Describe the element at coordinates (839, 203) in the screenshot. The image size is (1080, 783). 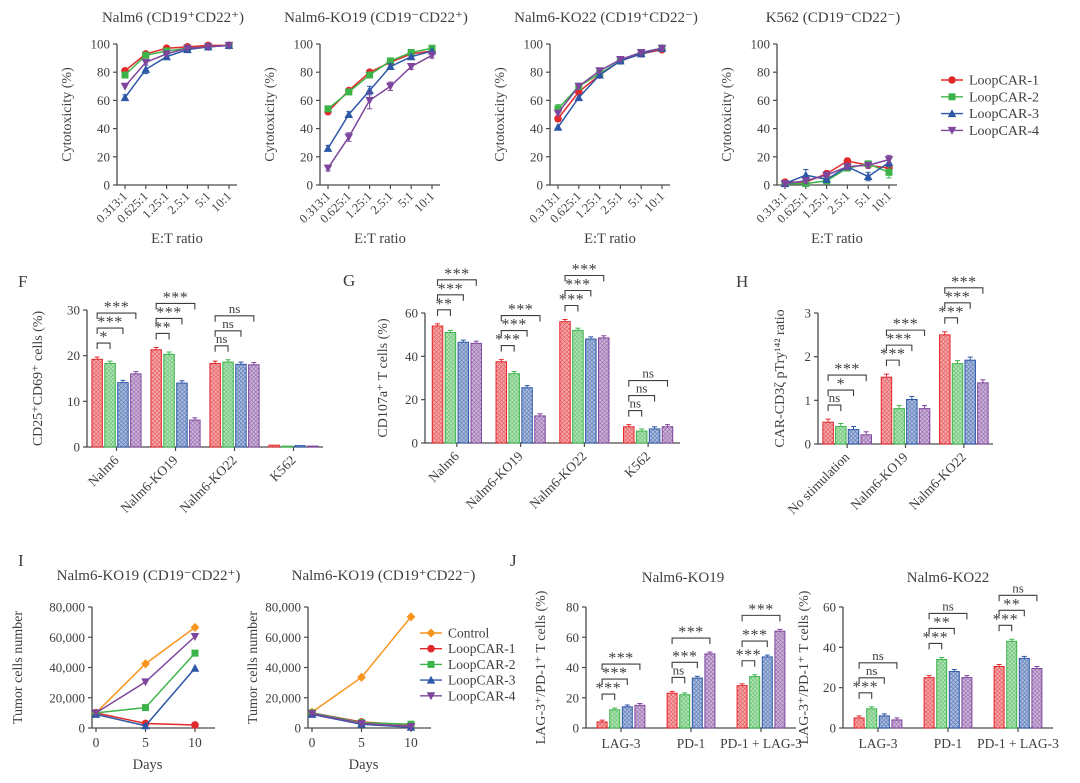
I see `svg-text: 2.5:1` at that location.